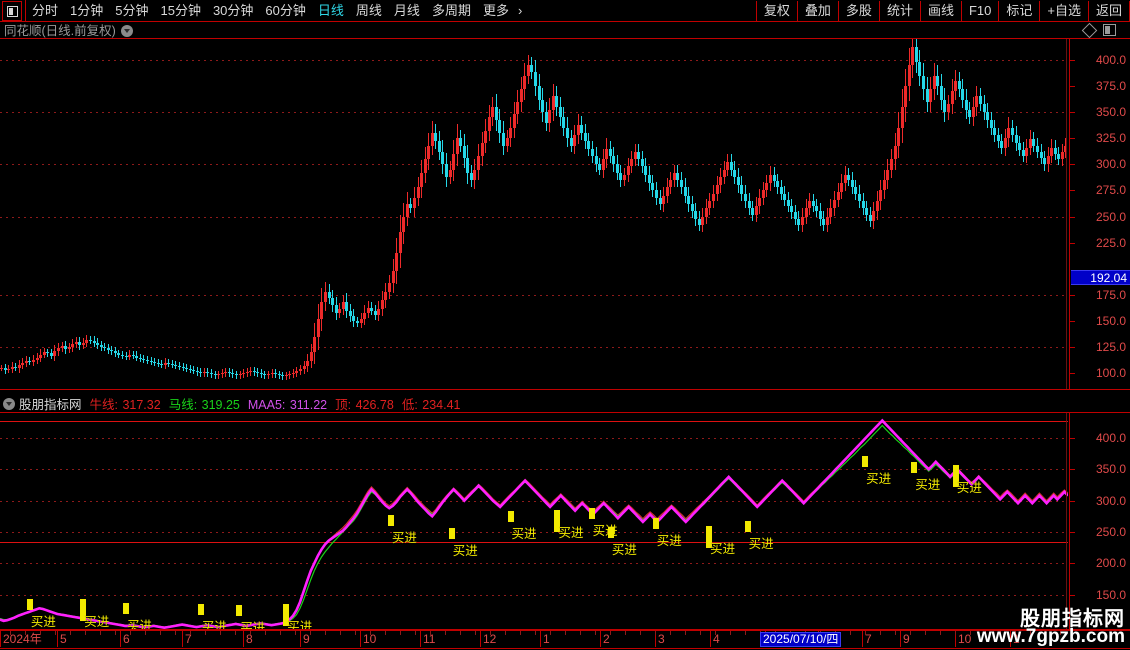  What do you see at coordinates (1108, 11) in the screenshot?
I see `toolbar-button-8: 返回` at bounding box center [1108, 11].